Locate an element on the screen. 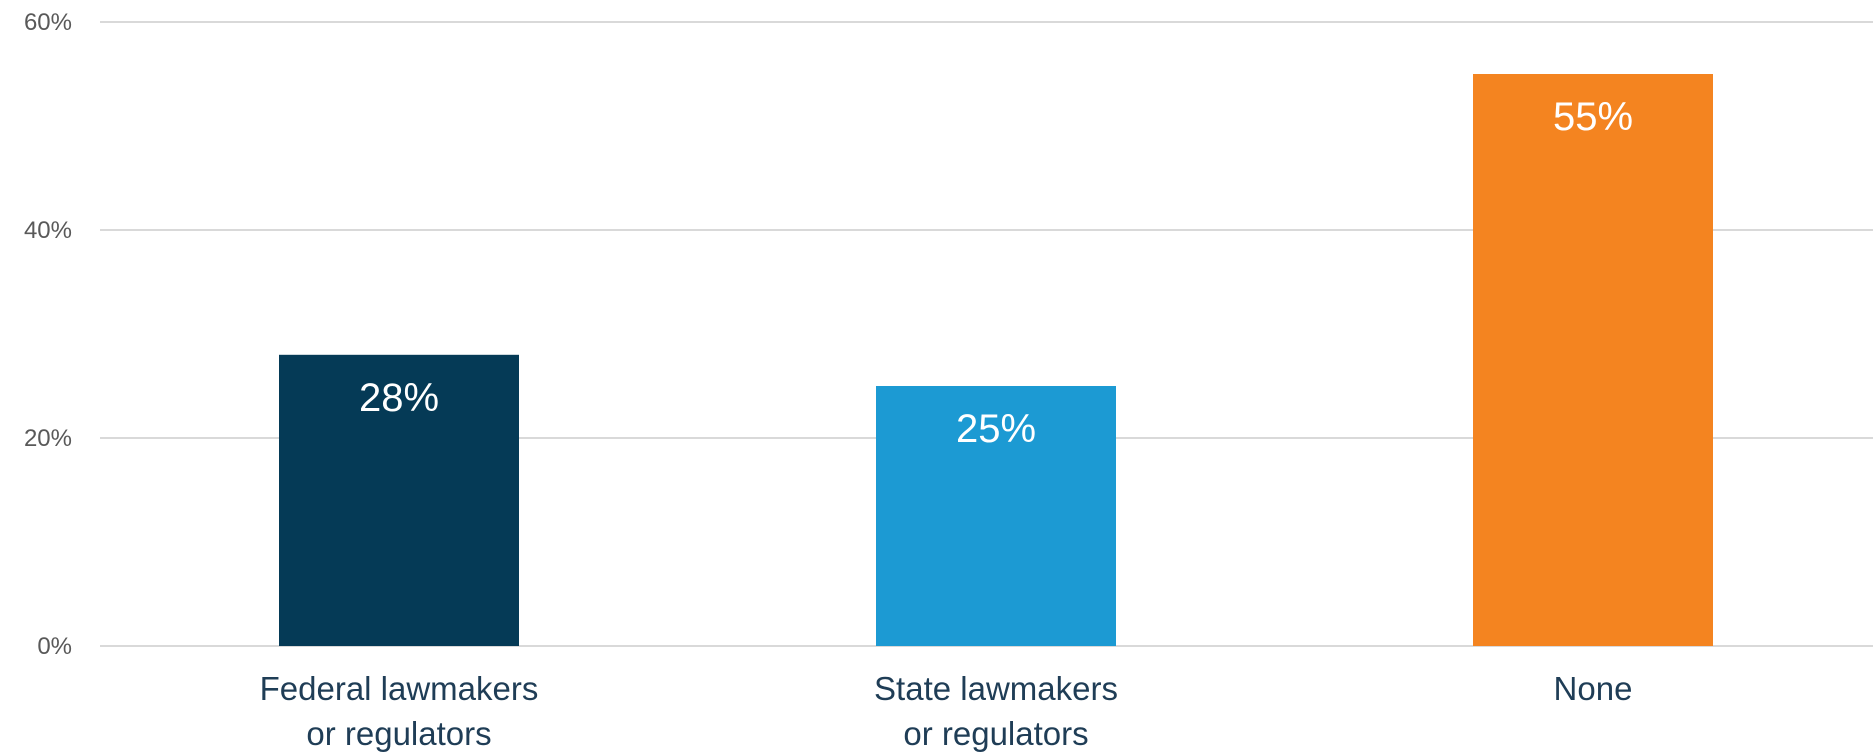  y-tick-label: 40% is located at coordinates (48, 230).